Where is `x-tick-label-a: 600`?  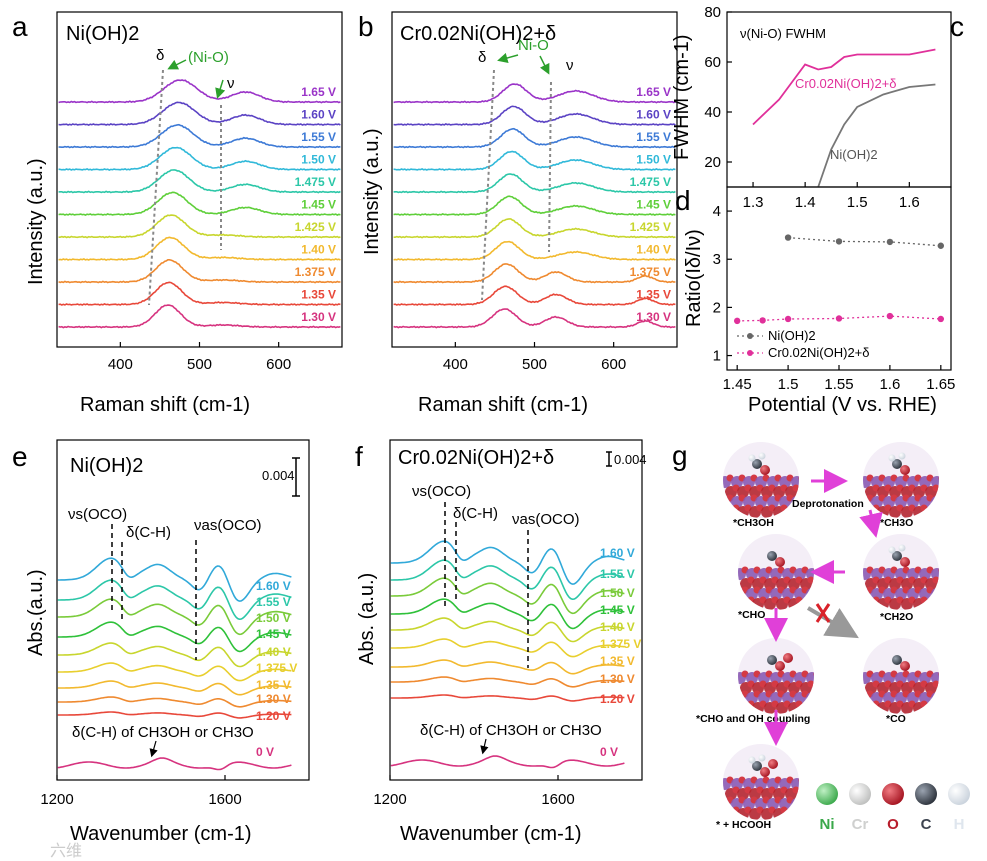 x-tick-label-a: 600 is located at coordinates (278, 364).